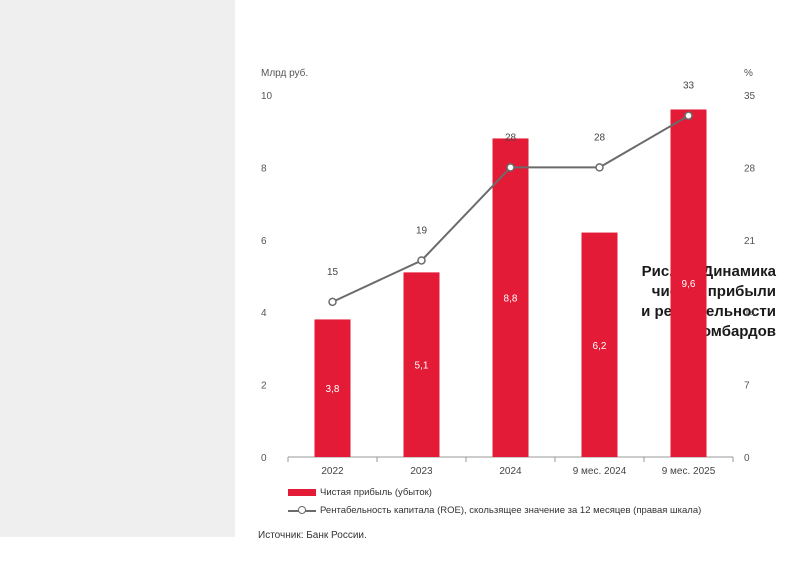 The image size is (800, 561). Describe the element at coordinates (332, 471) in the screenshot. I see `category-label: 2022` at that location.